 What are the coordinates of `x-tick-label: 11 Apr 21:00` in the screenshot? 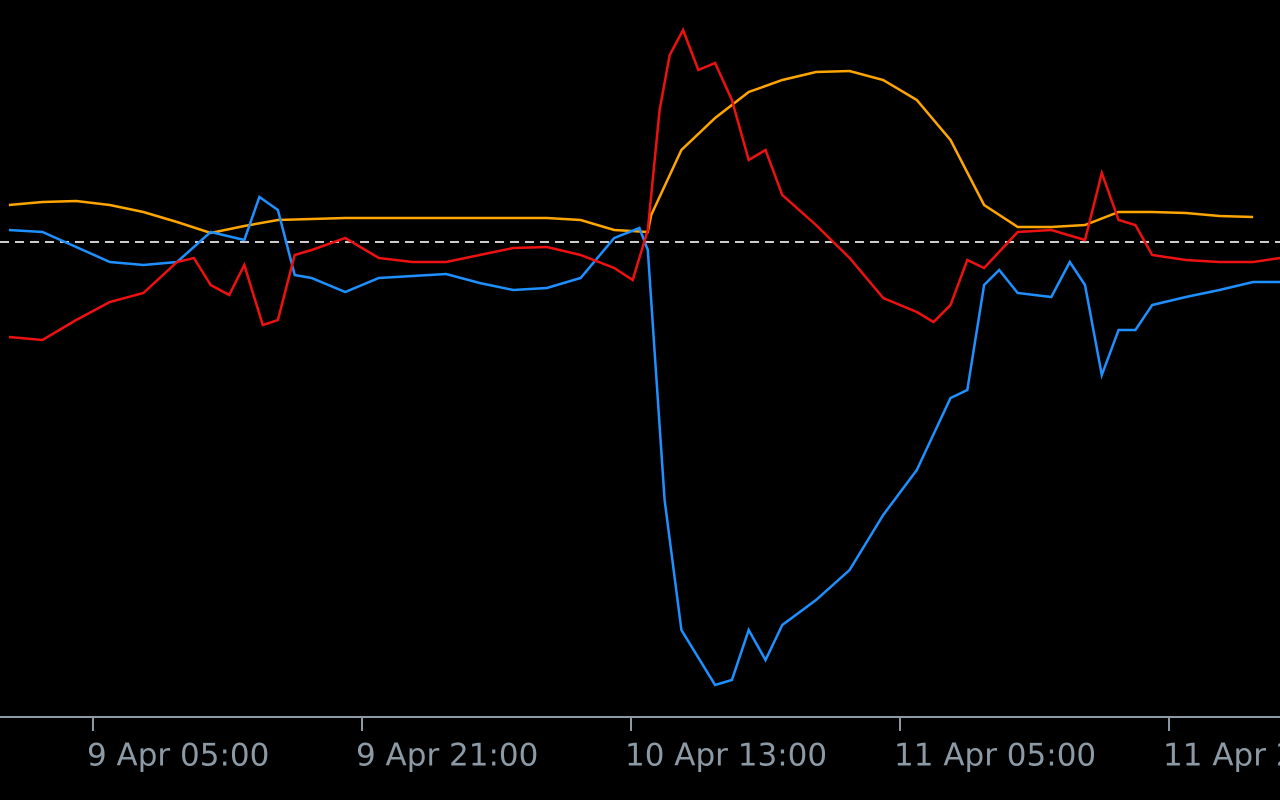 It's located at (1221, 756).